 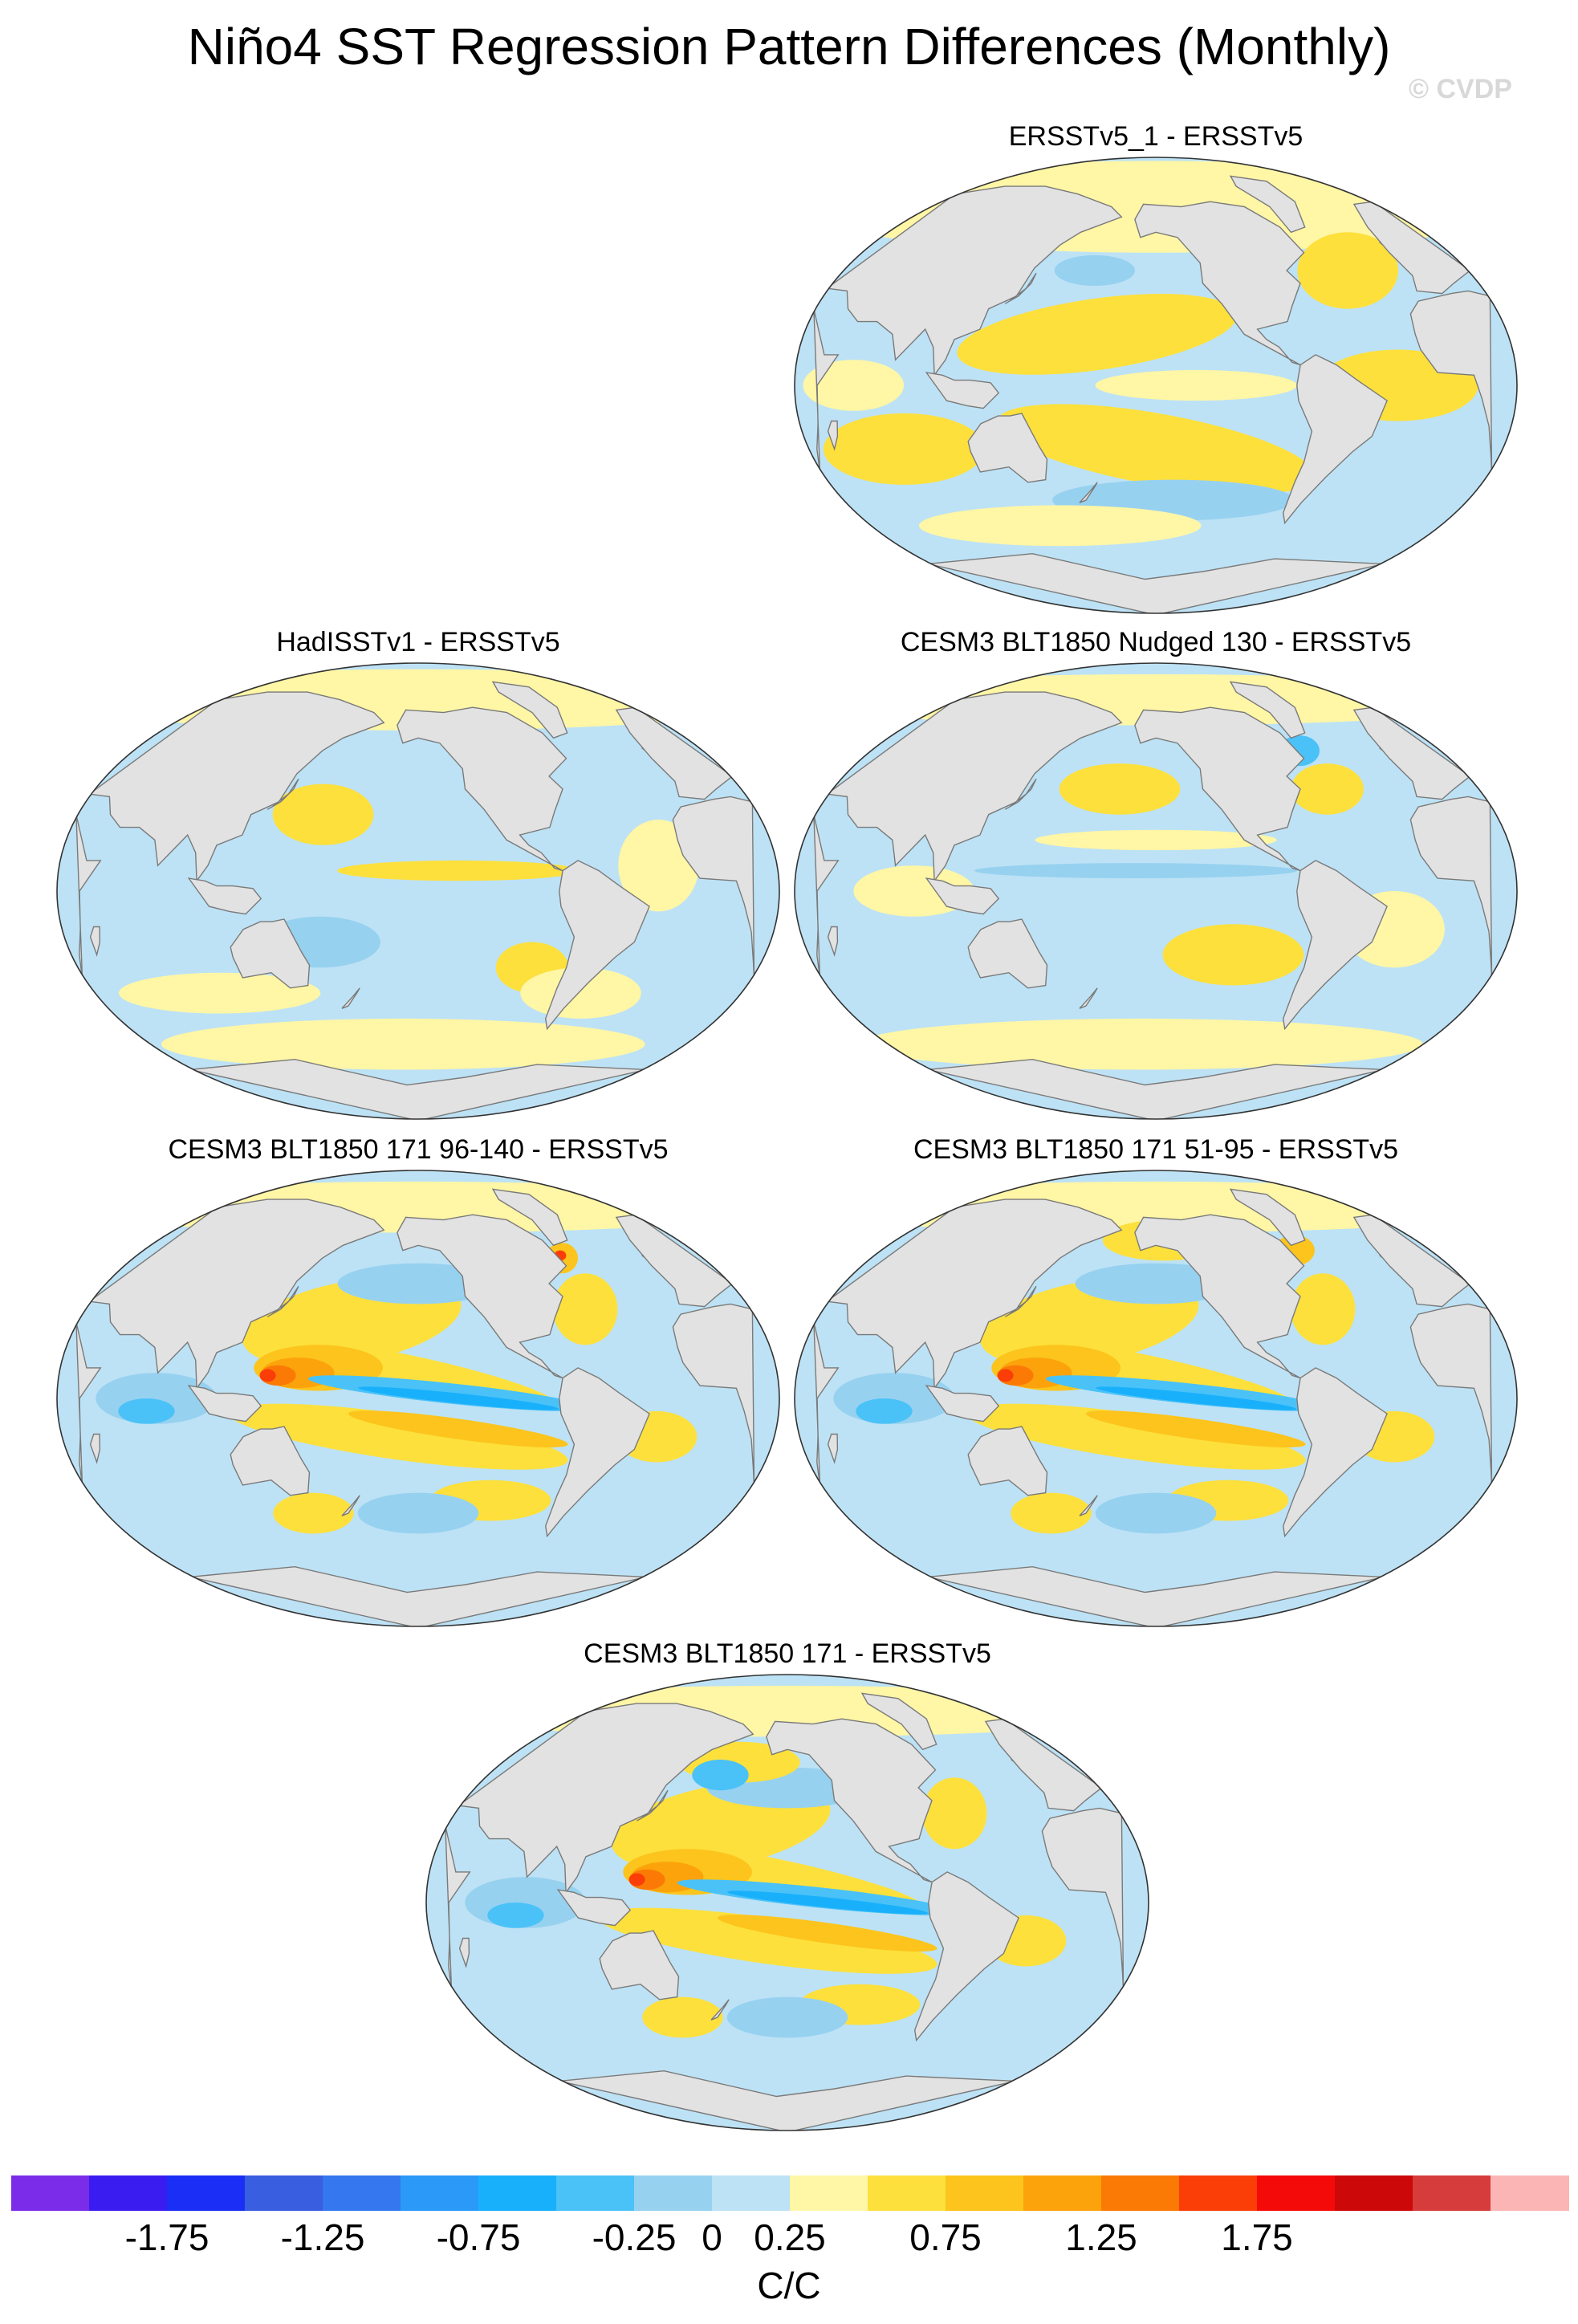 What do you see at coordinates (1257, 2237) in the screenshot?
I see `colorbar-tick-label: 1.75` at bounding box center [1257, 2237].